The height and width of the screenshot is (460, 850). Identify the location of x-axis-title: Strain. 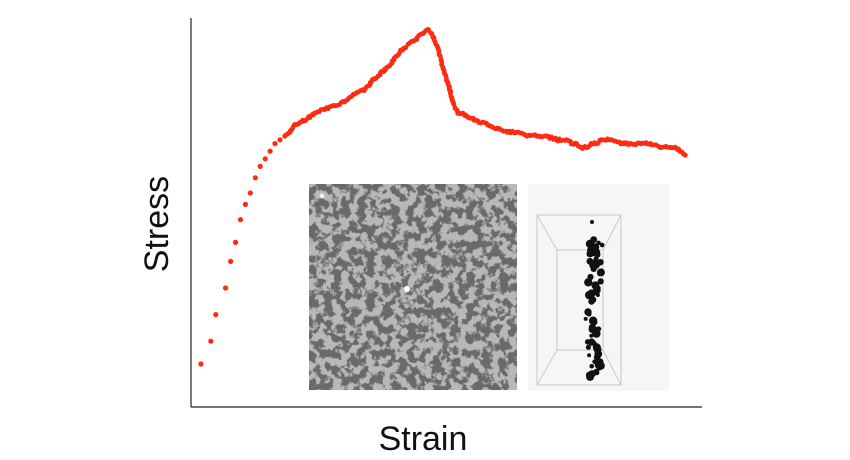
(423, 439).